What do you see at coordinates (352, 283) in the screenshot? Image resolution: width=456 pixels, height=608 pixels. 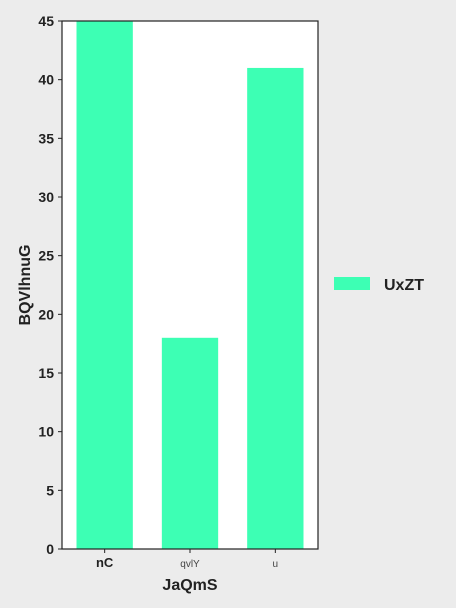 I see `legend-swatch` at bounding box center [352, 283].